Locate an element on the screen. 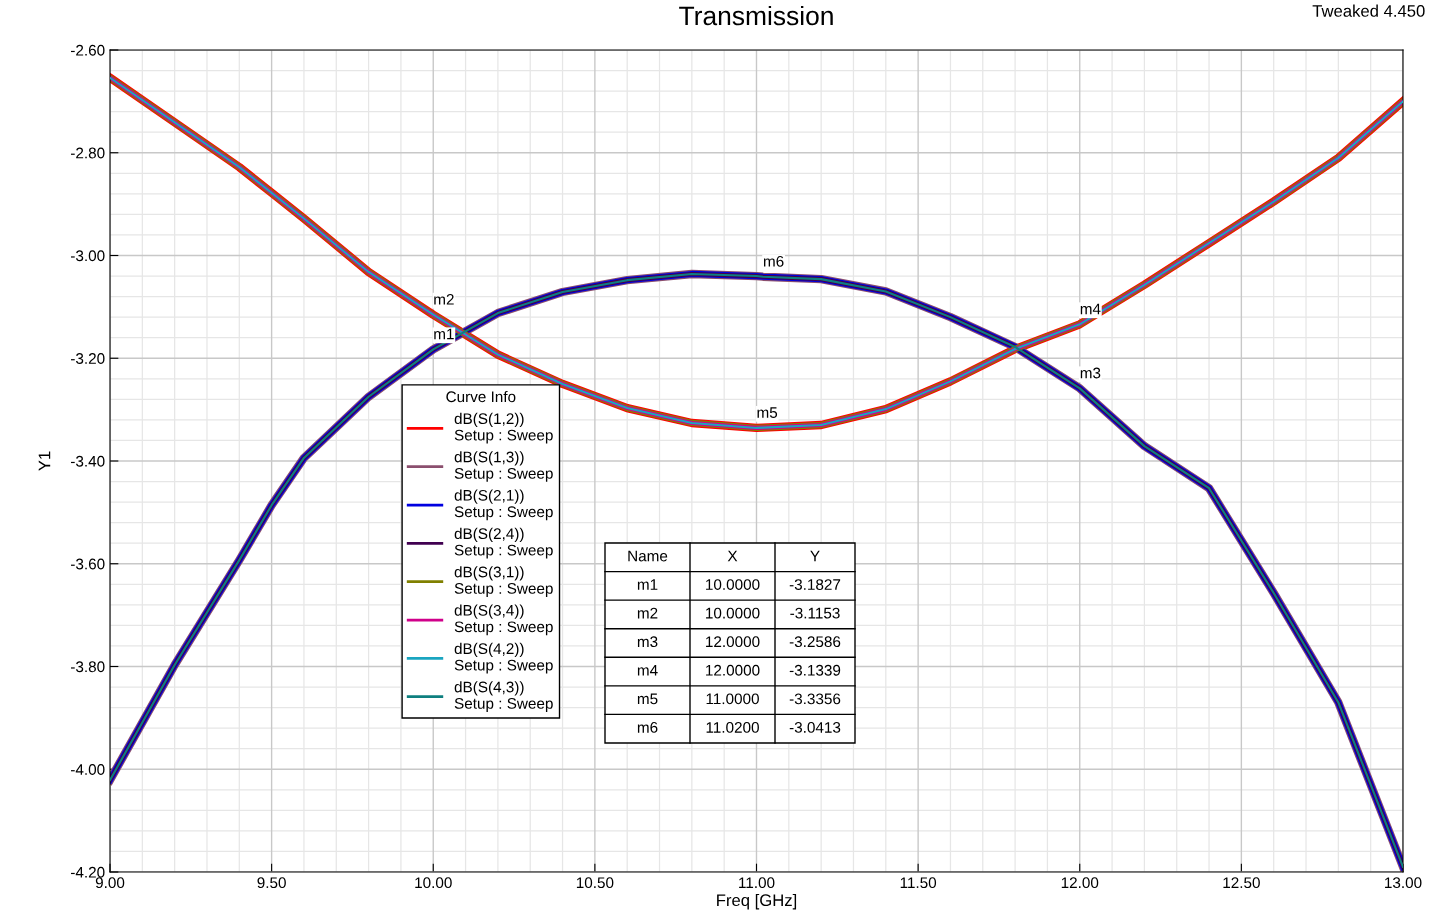 This screenshot has height=923, width=1431. chart-title: Transmission is located at coordinates (756, 15).